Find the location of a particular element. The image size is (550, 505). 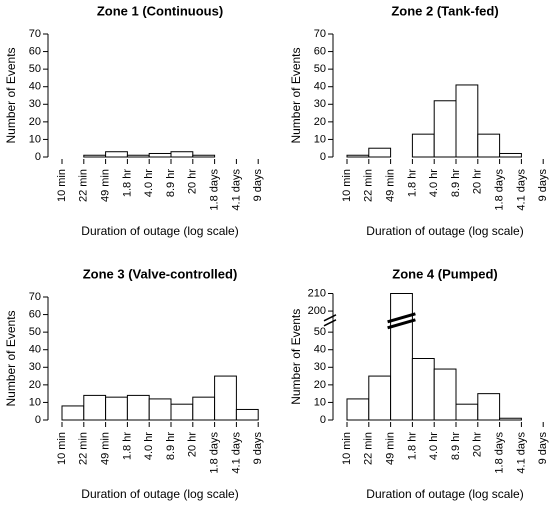

panel-title: Zone 2 (Tank-fed) is located at coordinates (444, 10).